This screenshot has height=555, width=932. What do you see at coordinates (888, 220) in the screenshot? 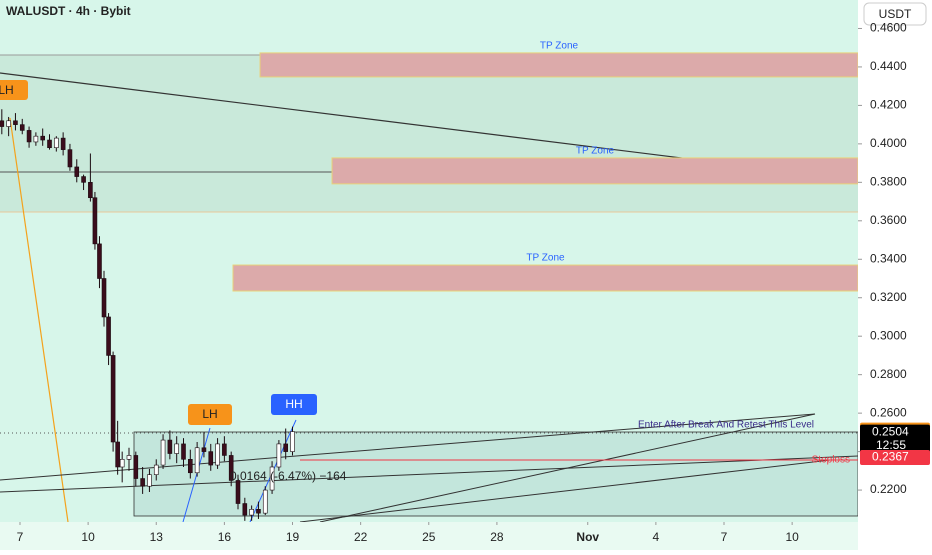
I see `y-tick-label: 0.3600` at bounding box center [888, 220].